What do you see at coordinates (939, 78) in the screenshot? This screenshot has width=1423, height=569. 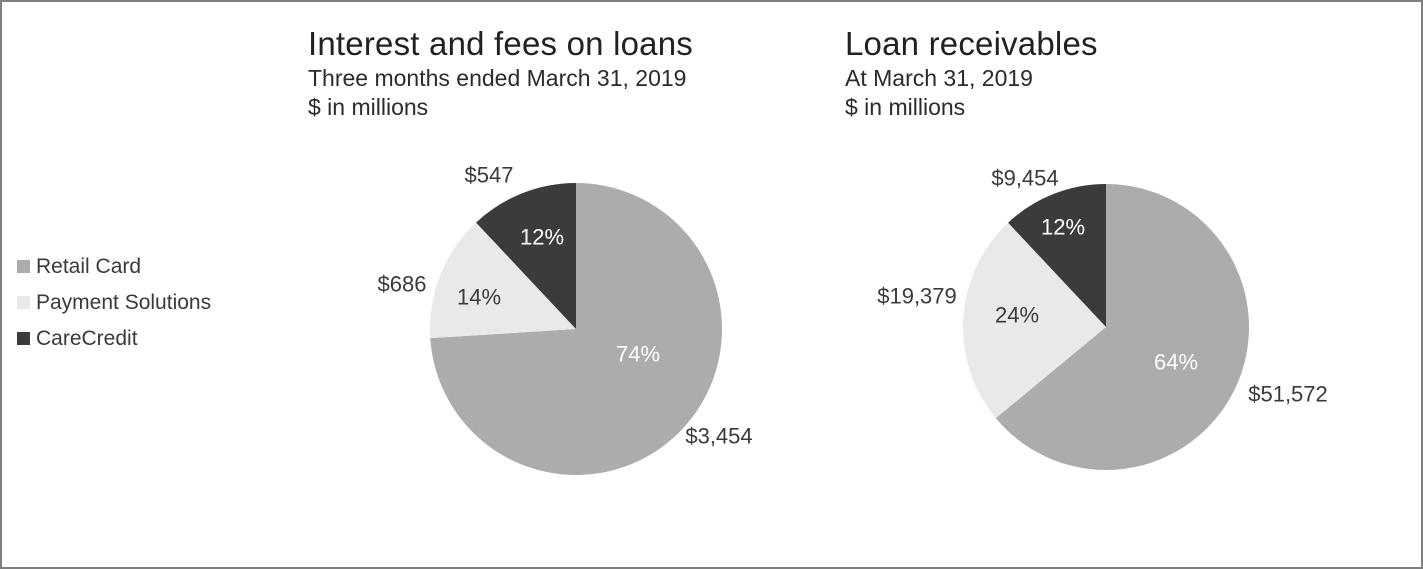 I see `chart-subtitle: At March 31, 2019` at bounding box center [939, 78].